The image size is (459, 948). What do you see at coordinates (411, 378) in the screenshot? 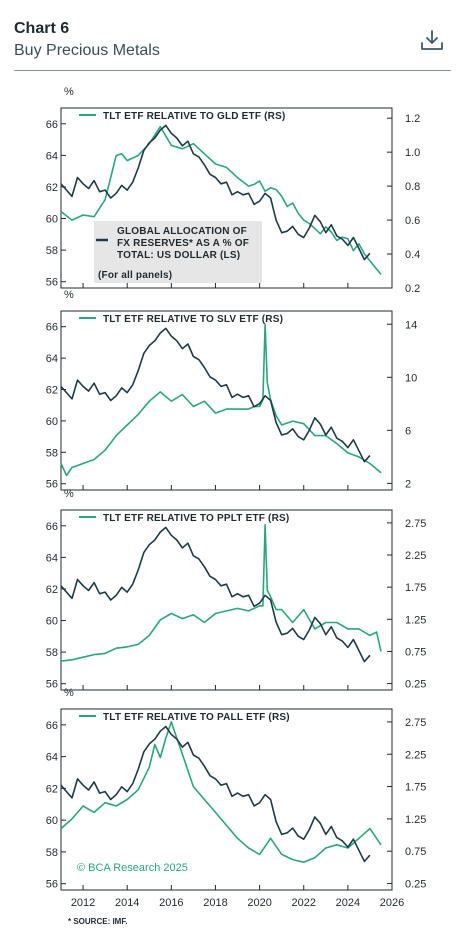
I see `right-tick-label: 10` at bounding box center [411, 378].